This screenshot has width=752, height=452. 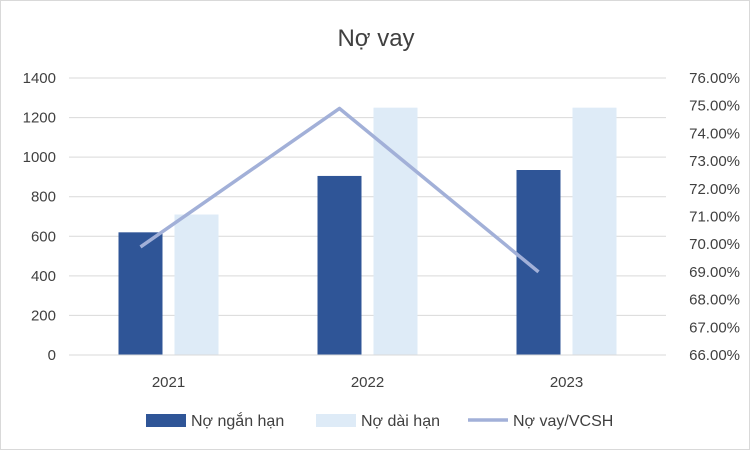 I want to click on y-tick-label: 800, so click(x=43, y=197).